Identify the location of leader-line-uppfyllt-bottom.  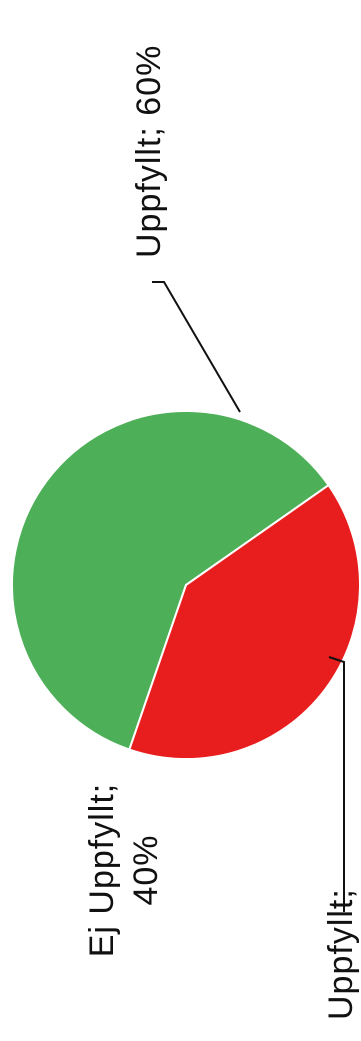
(336, 784).